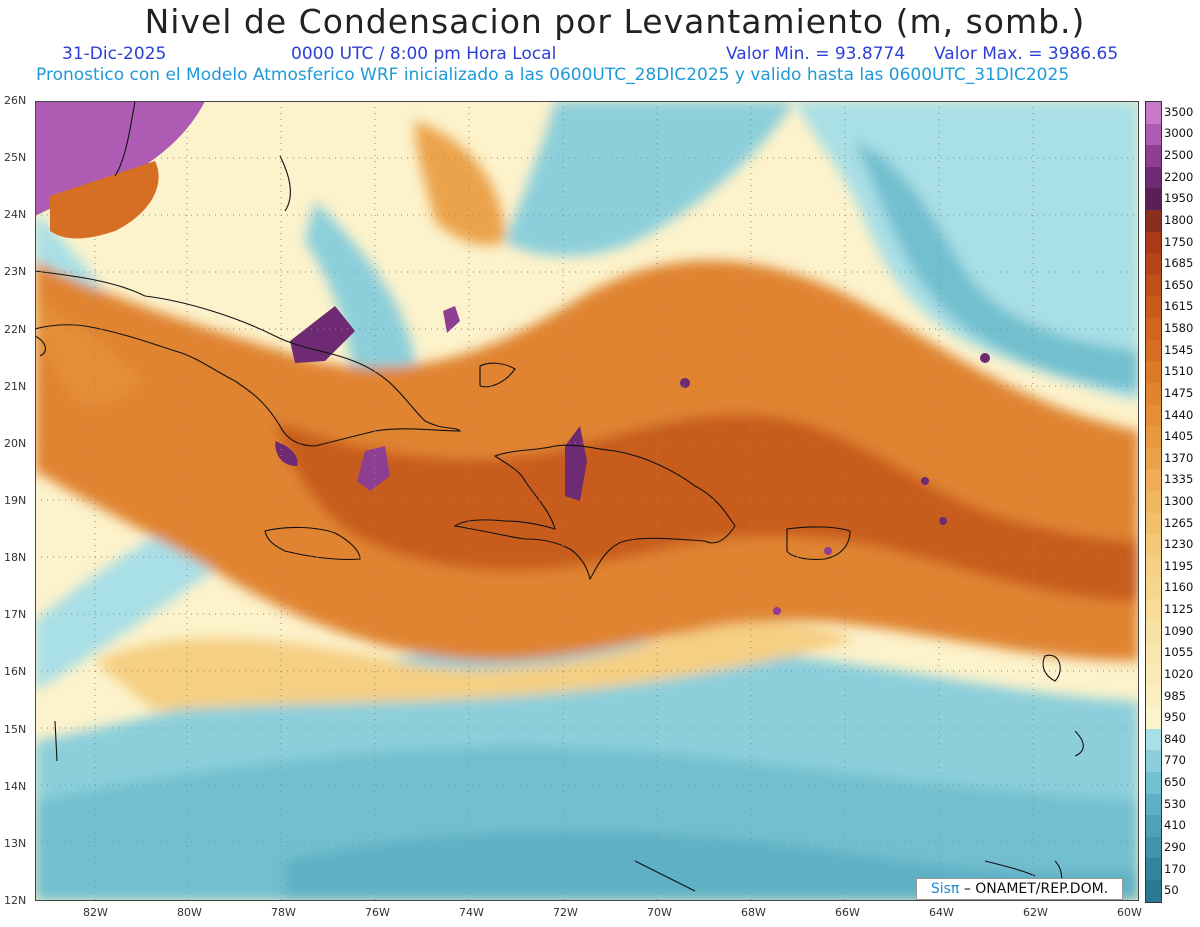 The width and height of the screenshot is (1200, 927). Describe the element at coordinates (1179, 328) in the screenshot. I see `colorbar-tick-label: 1580` at that location.